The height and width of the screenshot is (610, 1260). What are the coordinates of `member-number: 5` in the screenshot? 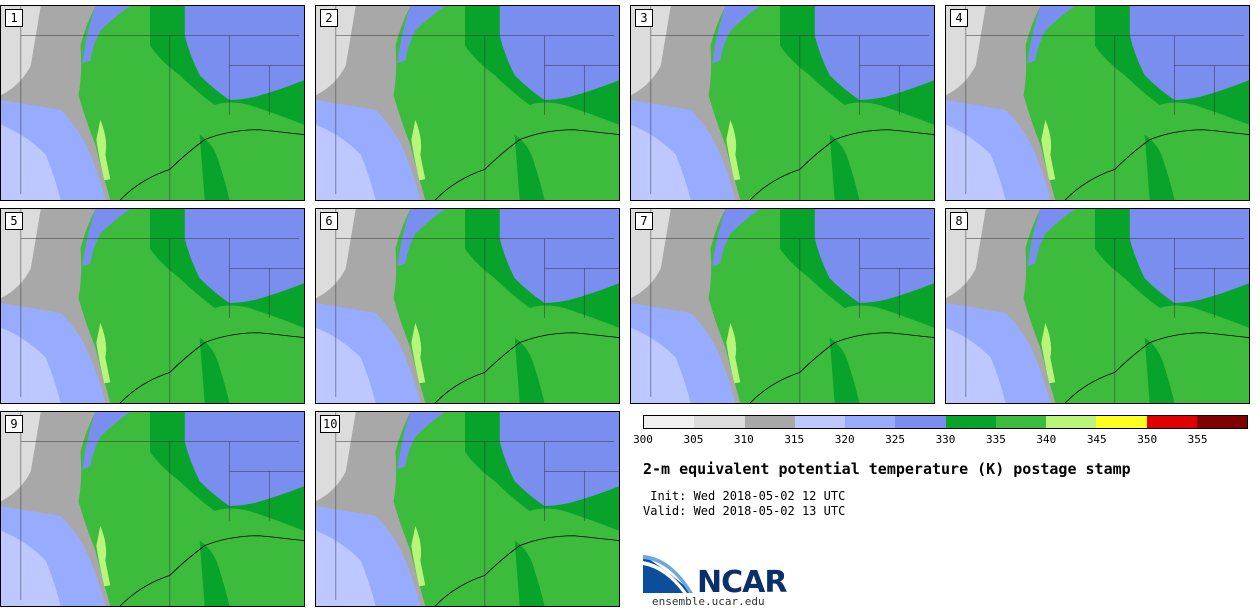 It's located at (14, 221).